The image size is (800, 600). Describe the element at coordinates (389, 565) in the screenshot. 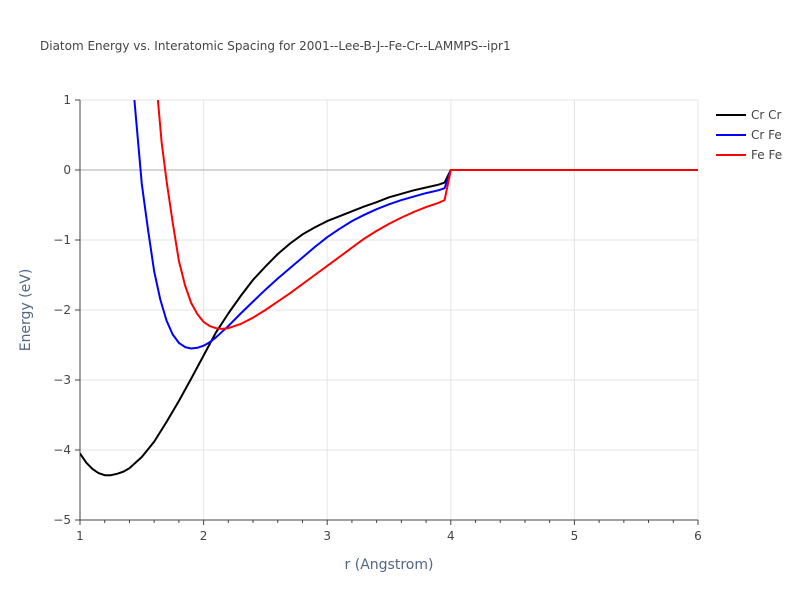

I see `x-axis-label: r (Angstrom)` at that location.